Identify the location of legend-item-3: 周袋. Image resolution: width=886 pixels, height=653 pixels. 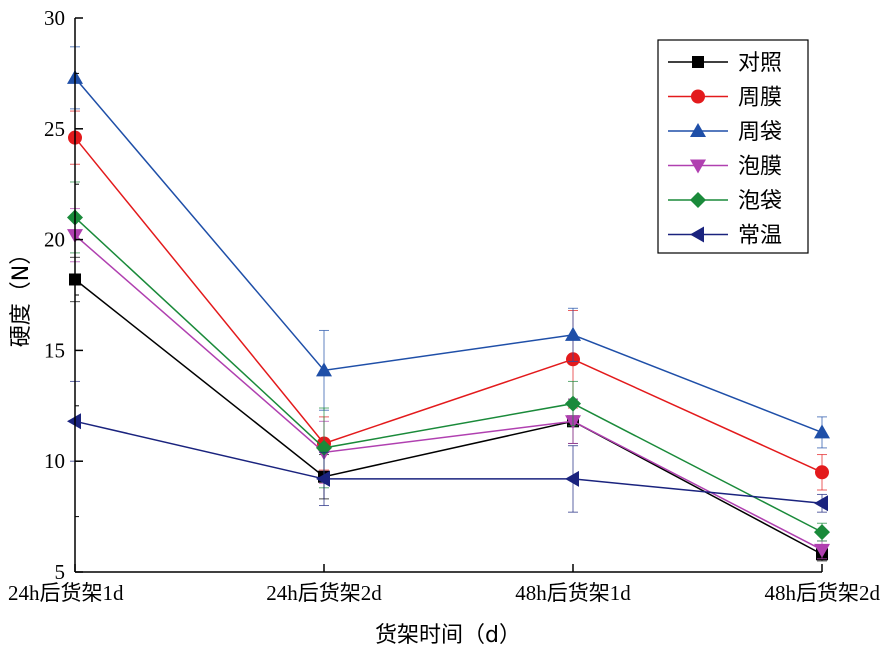
(725, 132).